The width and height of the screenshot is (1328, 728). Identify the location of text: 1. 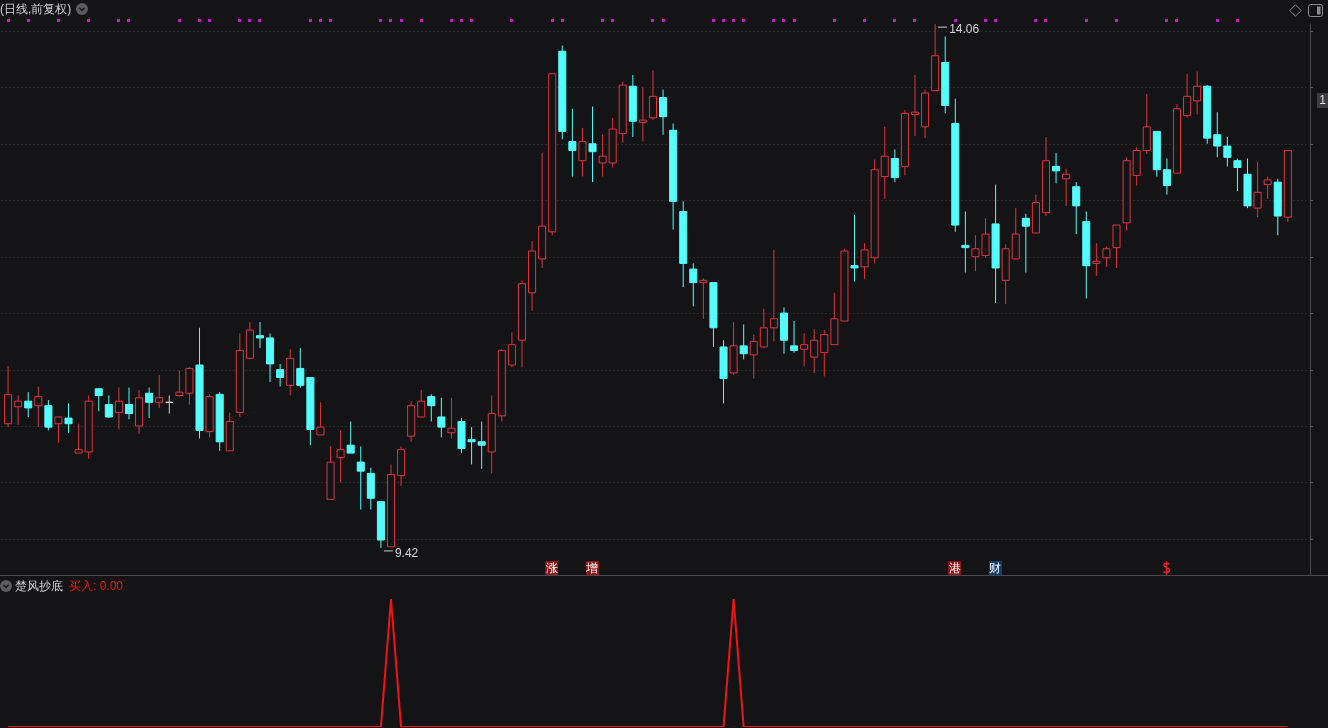
(1322, 100).